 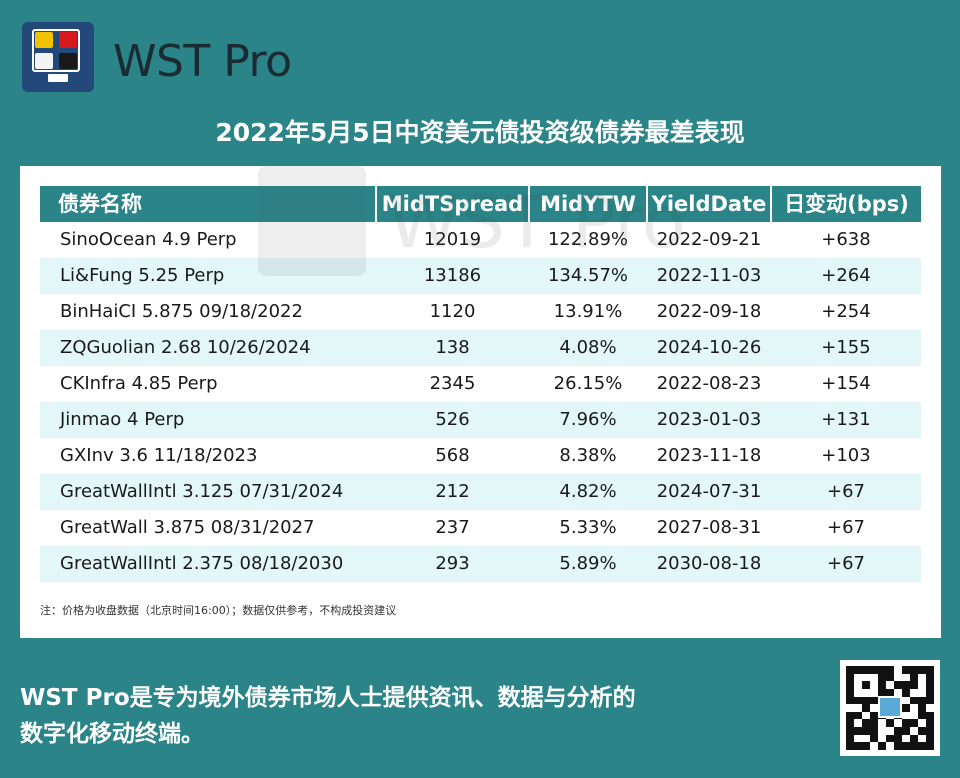 What do you see at coordinates (208, 564) in the screenshot?
I see `cell-bond-name: GreatWallIntl 2.375 08/18/2030` at bounding box center [208, 564].